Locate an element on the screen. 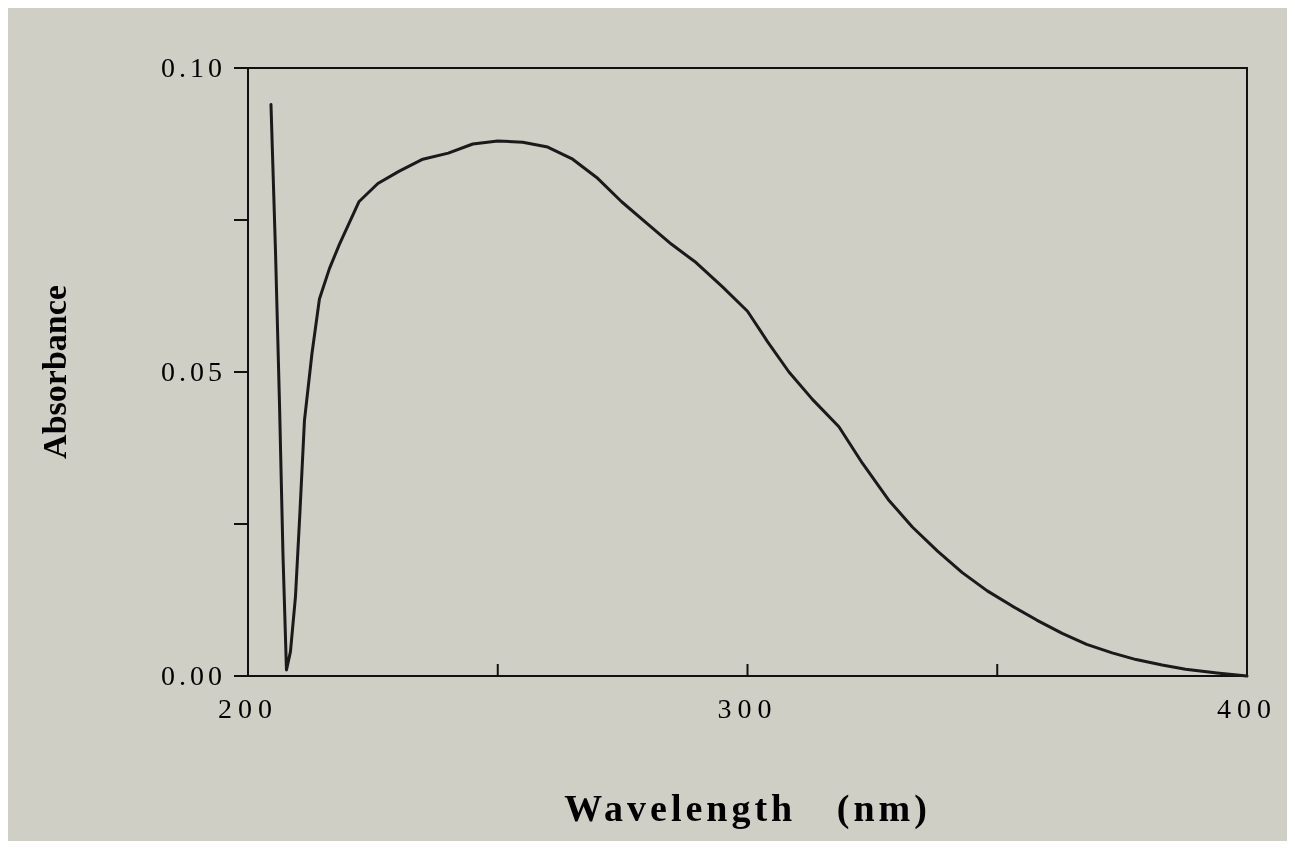 Image resolution: width=1295 pixels, height=849 pixels. y-tick-label: 0.05 is located at coordinates (193, 371).